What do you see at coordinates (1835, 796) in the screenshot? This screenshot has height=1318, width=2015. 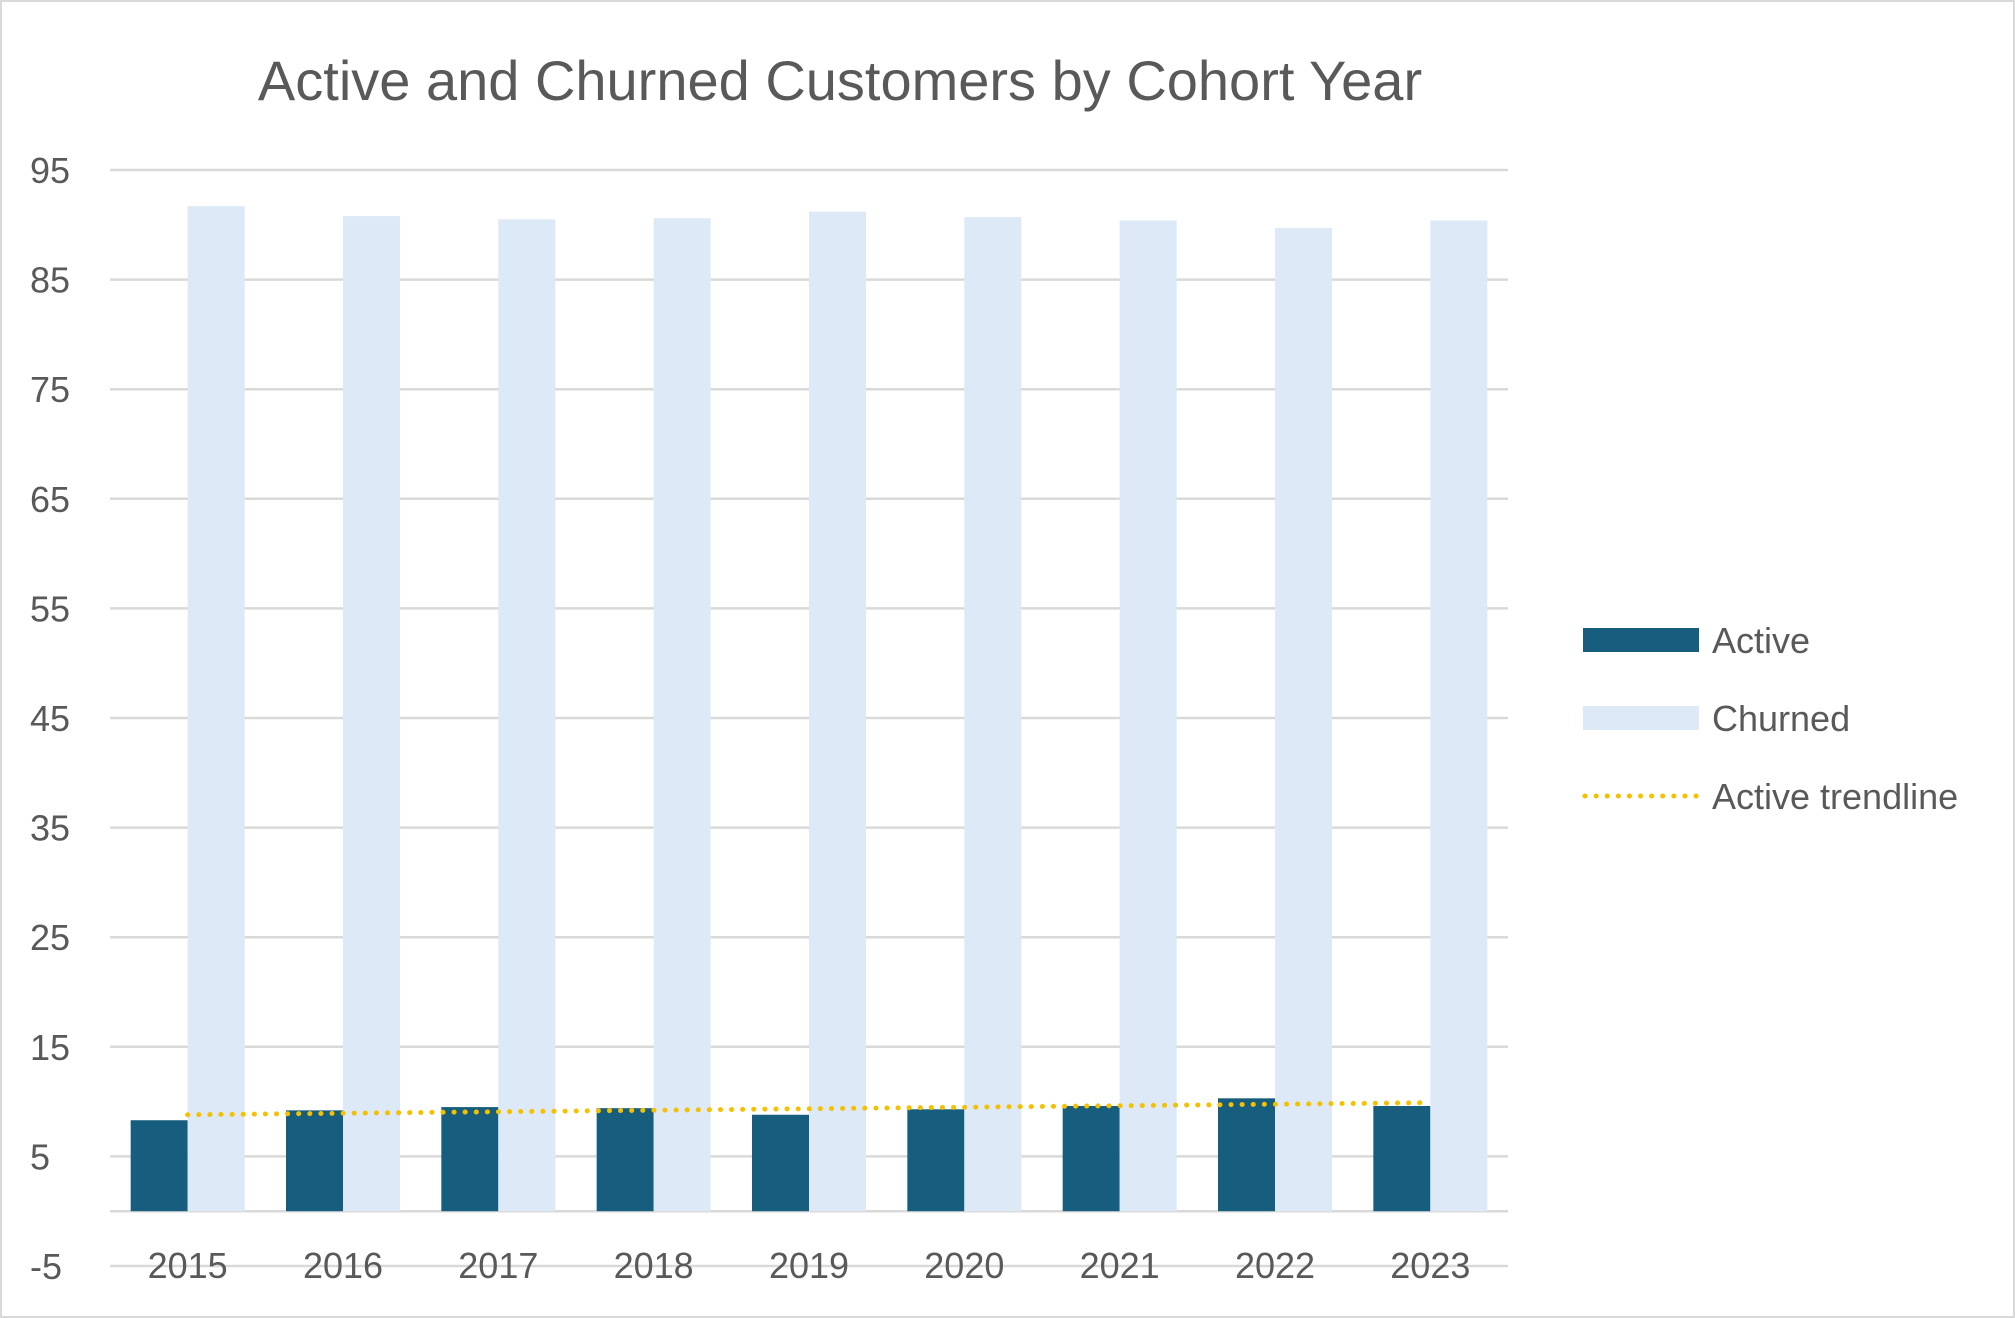 I see `legend-label-trendline: Active trendline` at bounding box center [1835, 796].